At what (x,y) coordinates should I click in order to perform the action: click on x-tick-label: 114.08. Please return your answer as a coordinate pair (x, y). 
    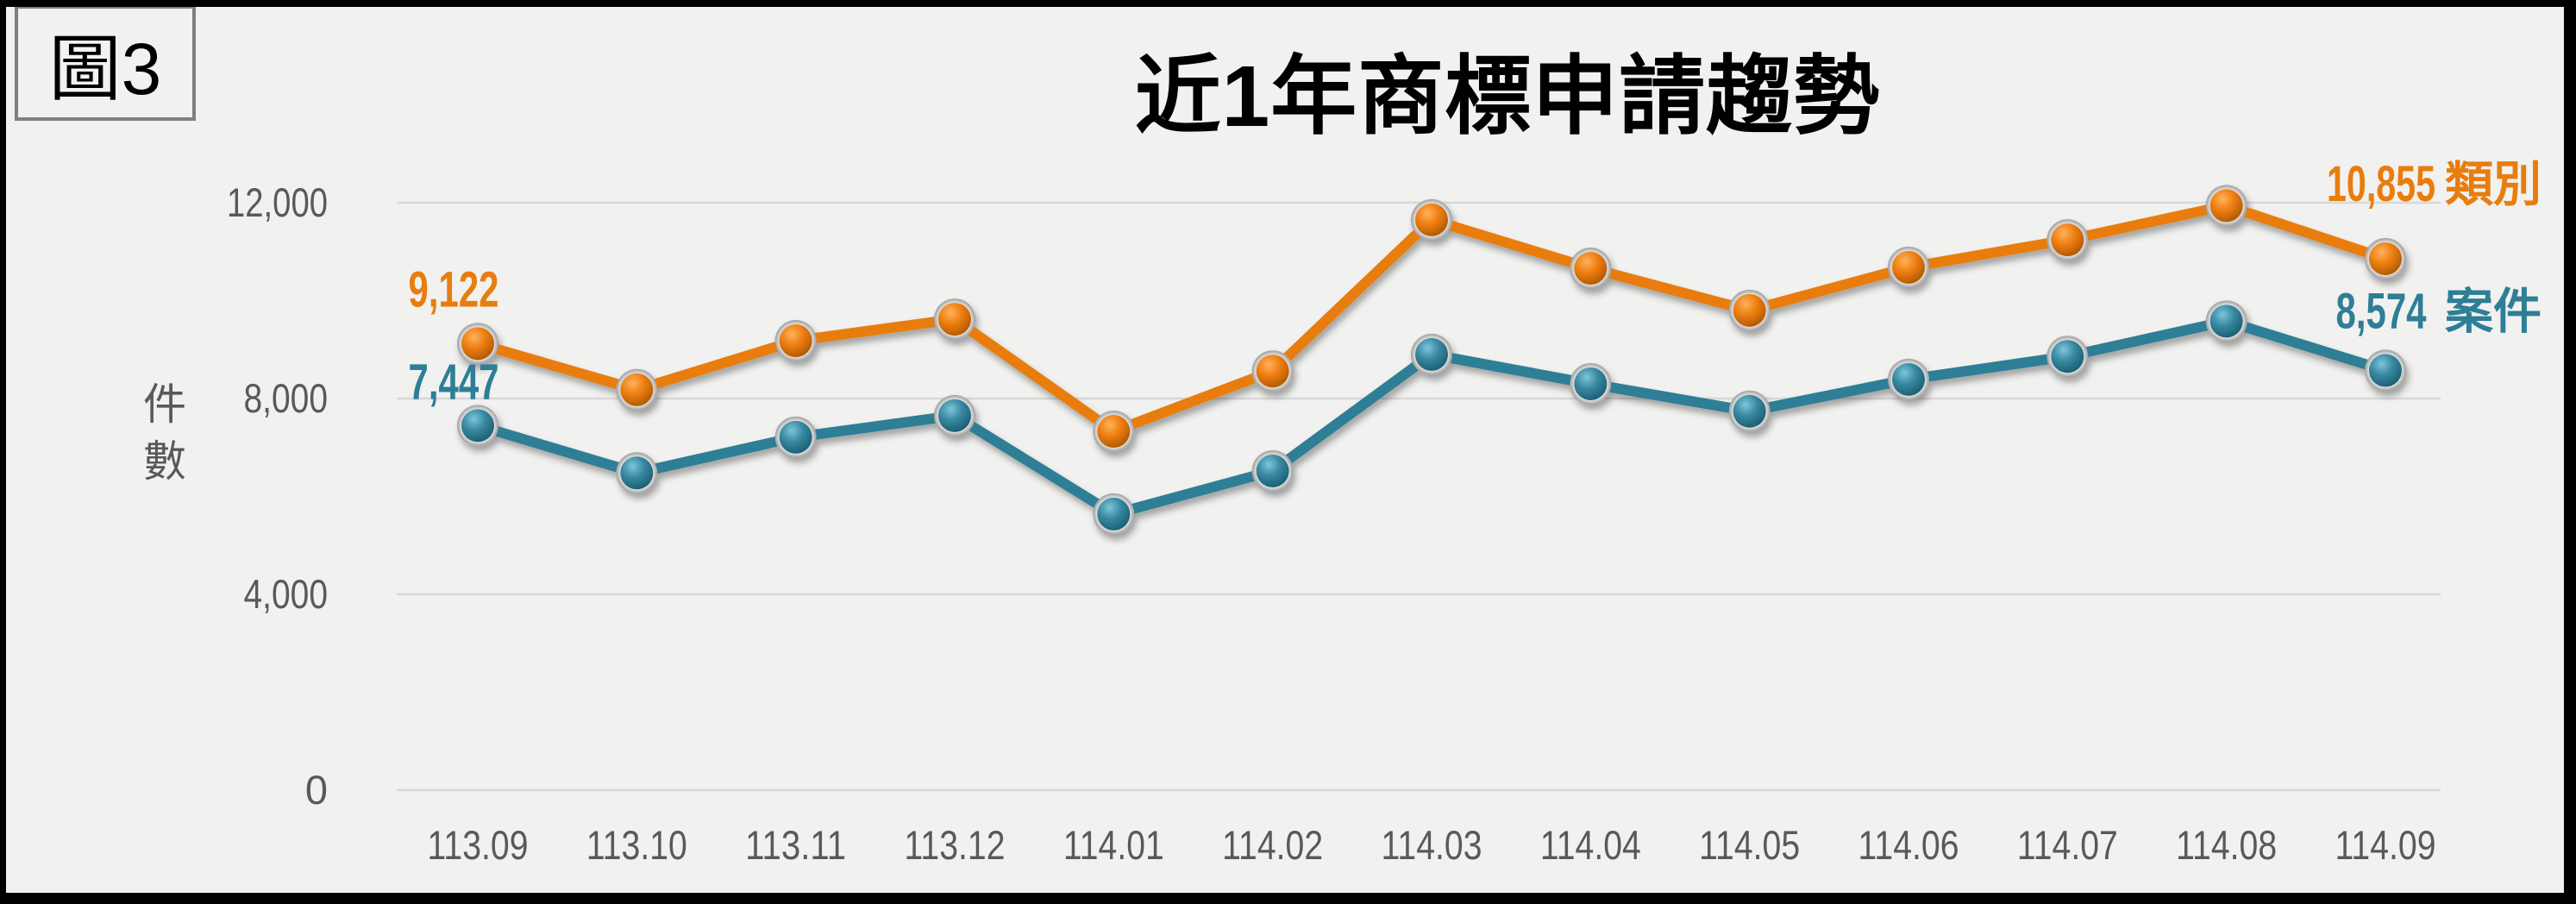
    Looking at the image, I should click on (2226, 845).